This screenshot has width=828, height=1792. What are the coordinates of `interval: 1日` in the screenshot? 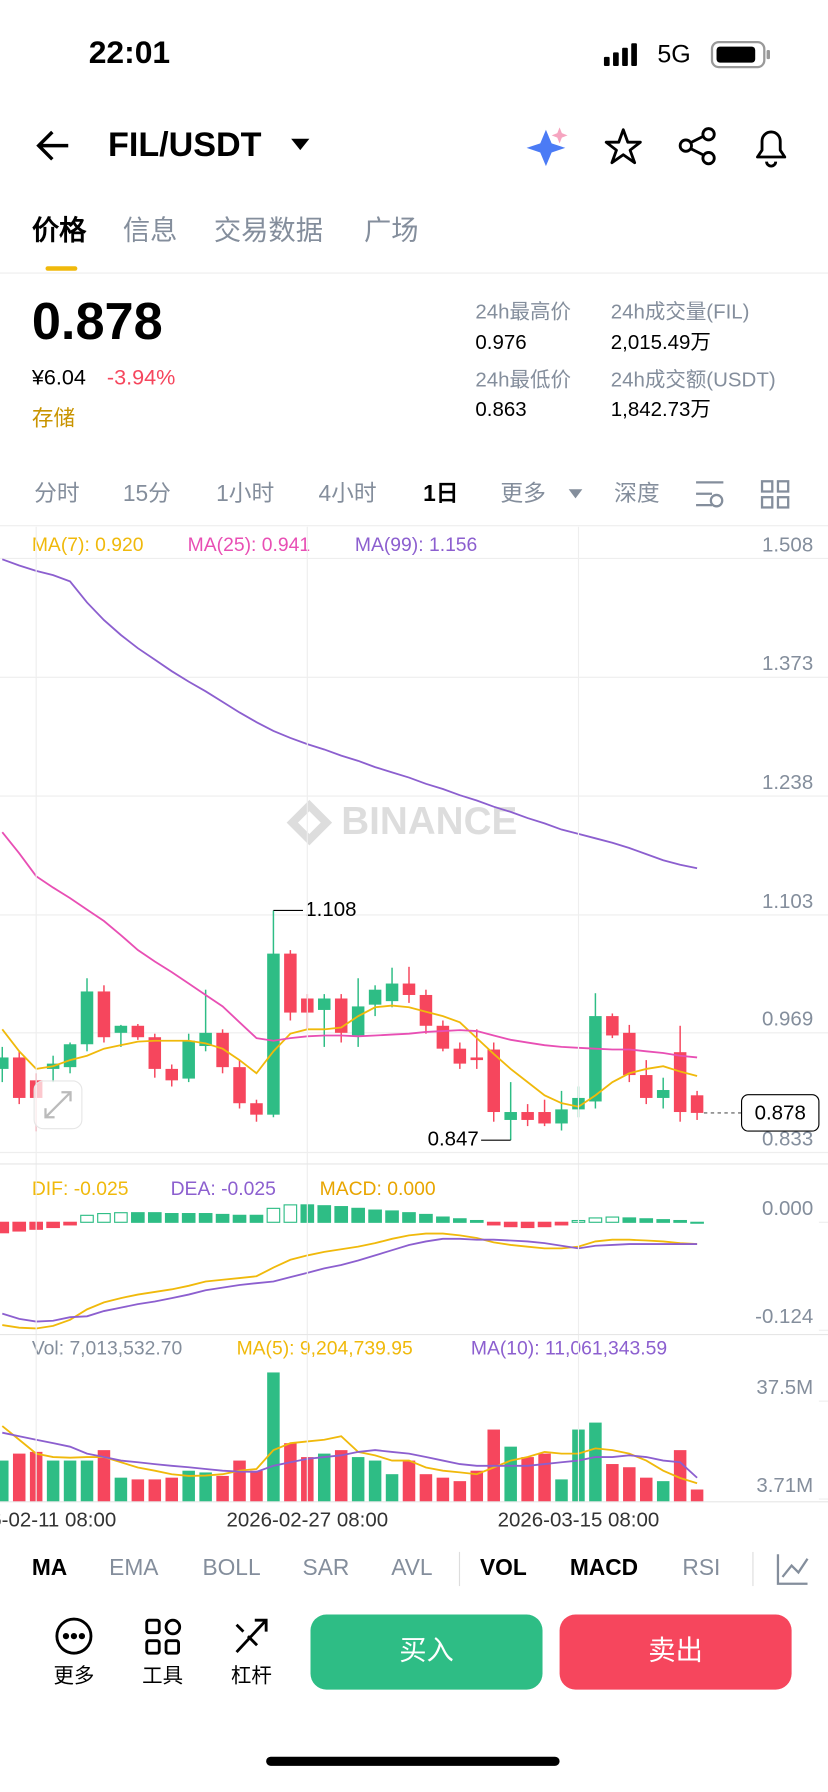 It's located at (440, 493).